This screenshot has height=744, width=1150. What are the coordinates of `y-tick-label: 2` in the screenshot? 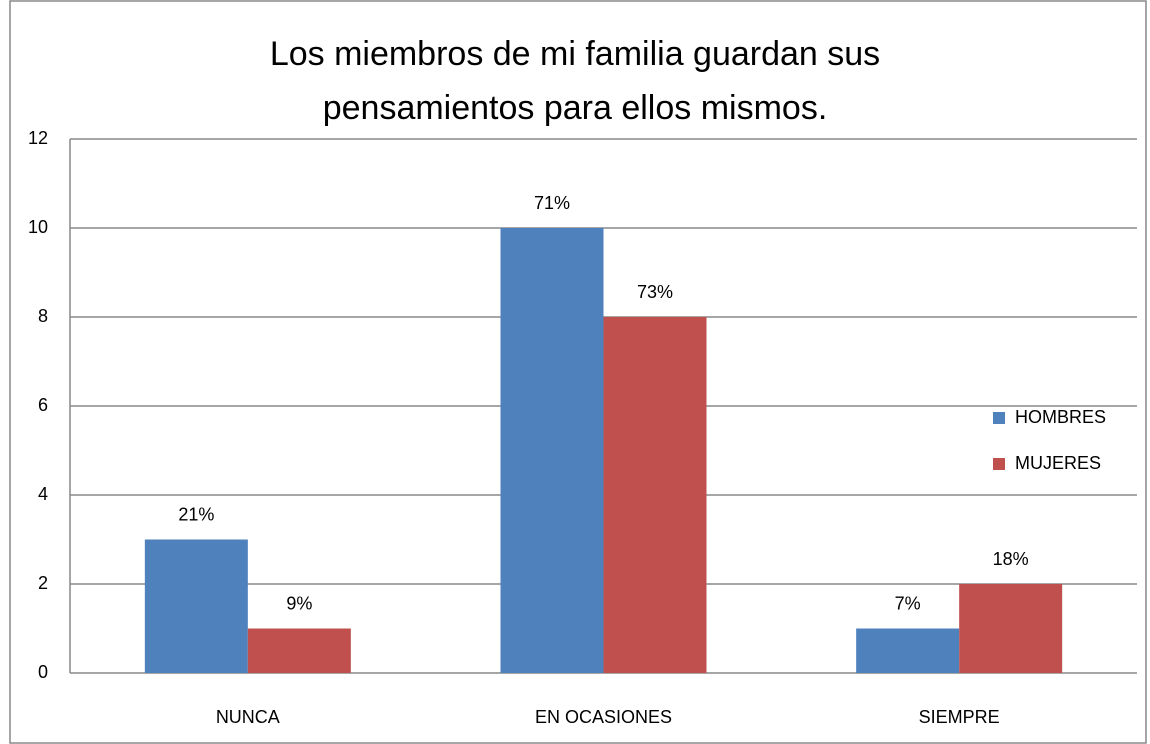 It's located at (43, 583).